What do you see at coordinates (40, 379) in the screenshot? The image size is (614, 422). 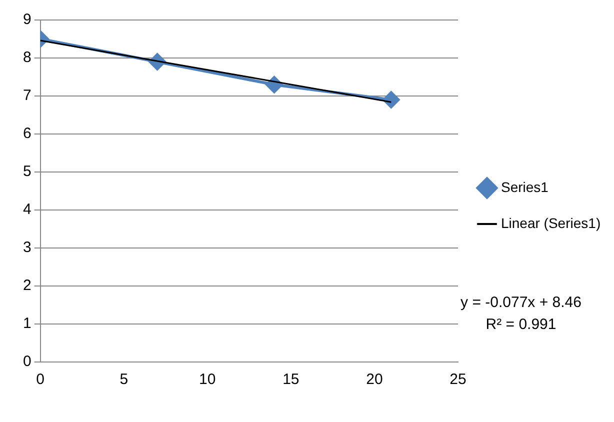 I see `x-tick-label: 0` at bounding box center [40, 379].